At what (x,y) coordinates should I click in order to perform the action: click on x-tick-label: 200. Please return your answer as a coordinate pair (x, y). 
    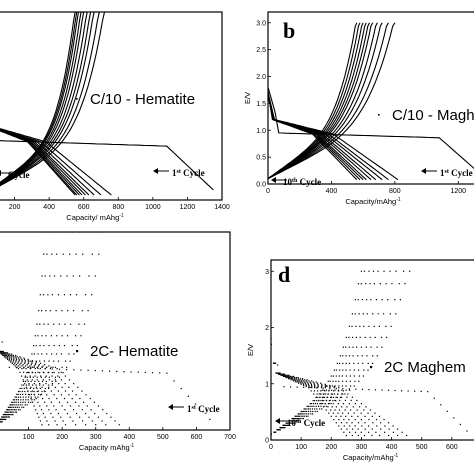
    Looking at the image, I should click on (331, 447).